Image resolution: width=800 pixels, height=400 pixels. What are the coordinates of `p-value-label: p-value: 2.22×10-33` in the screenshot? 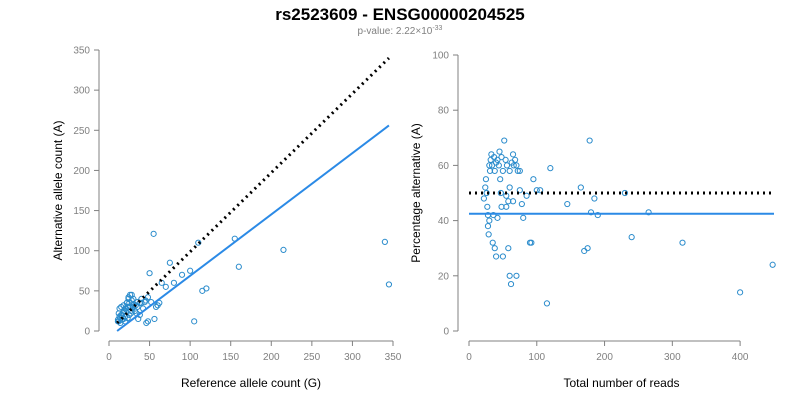 It's located at (400, 31).